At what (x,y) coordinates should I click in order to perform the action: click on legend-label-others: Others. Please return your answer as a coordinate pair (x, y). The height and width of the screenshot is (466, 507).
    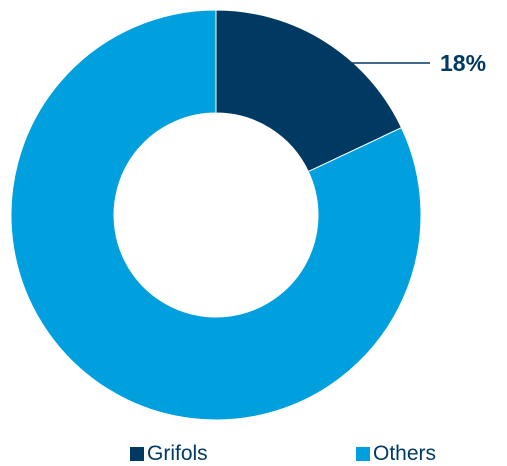
    Looking at the image, I should click on (405, 453).